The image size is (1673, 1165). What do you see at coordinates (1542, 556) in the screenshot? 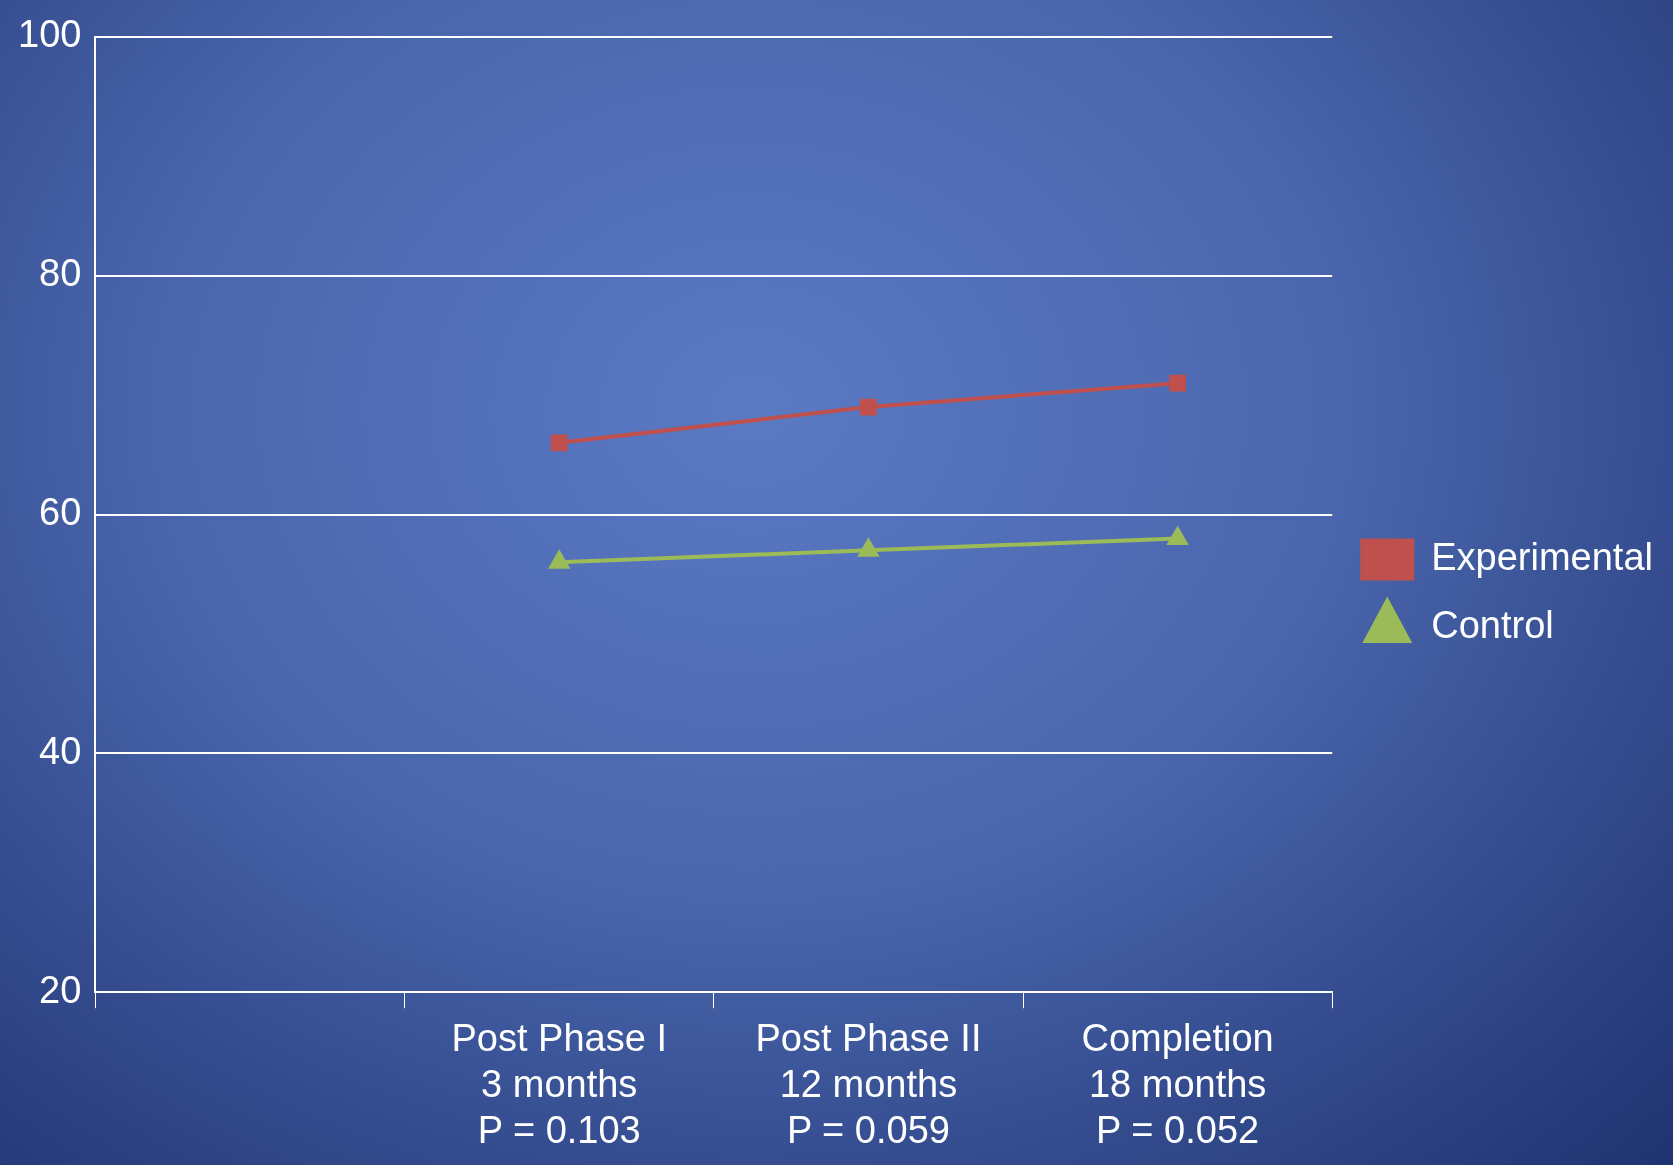
I see `legend-label: Experimental` at bounding box center [1542, 556].